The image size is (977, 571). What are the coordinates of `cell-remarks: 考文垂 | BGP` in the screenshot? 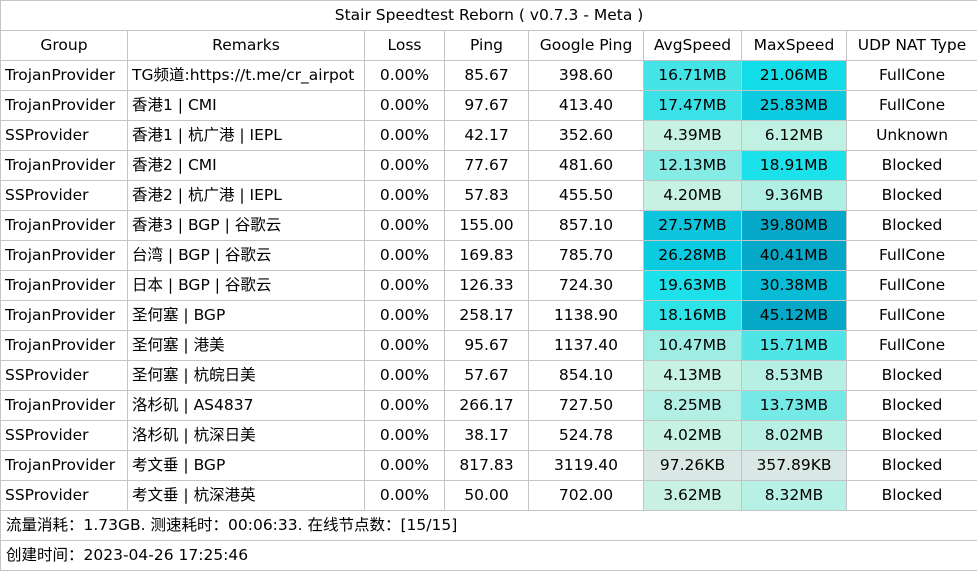 It's located at (246, 466).